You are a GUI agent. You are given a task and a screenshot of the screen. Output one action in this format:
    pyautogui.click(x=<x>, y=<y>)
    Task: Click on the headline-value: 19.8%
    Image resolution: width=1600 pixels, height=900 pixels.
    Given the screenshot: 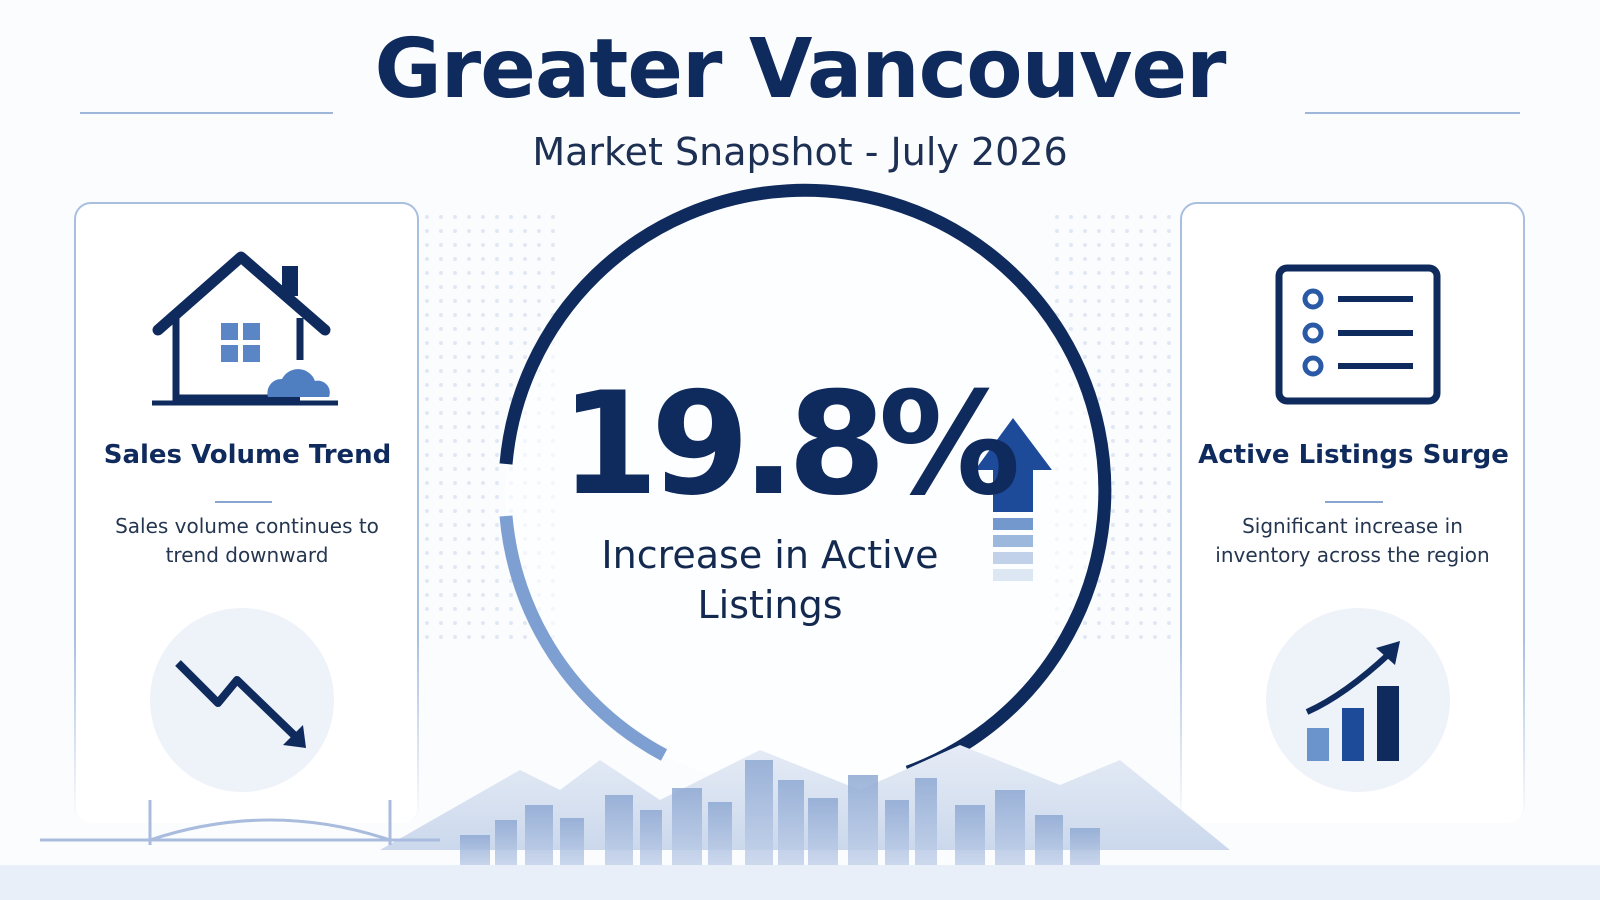 What is the action you would take?
    pyautogui.click(x=790, y=444)
    